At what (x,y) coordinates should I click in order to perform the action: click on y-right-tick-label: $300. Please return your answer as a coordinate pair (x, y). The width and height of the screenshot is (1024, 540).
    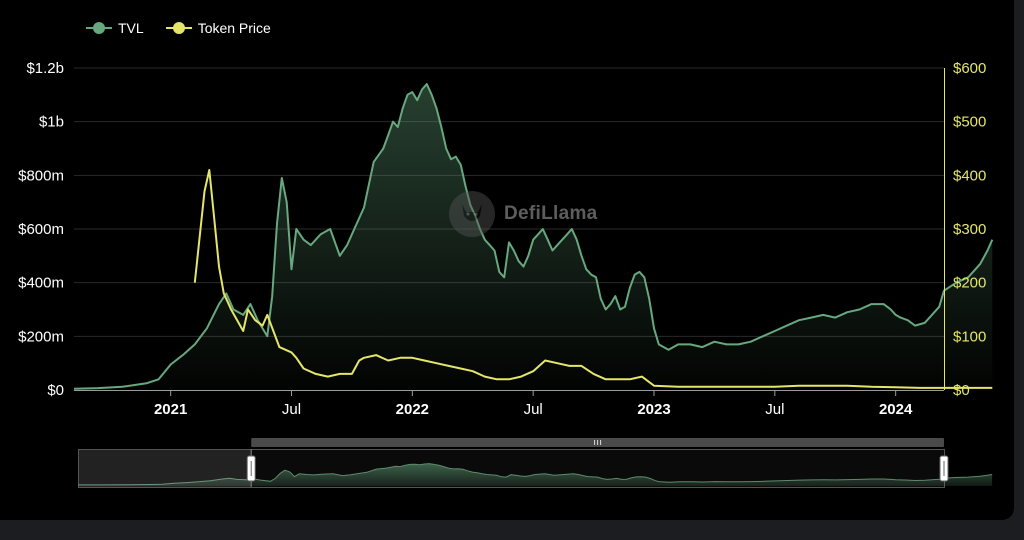
    Looking at the image, I should click on (969, 229).